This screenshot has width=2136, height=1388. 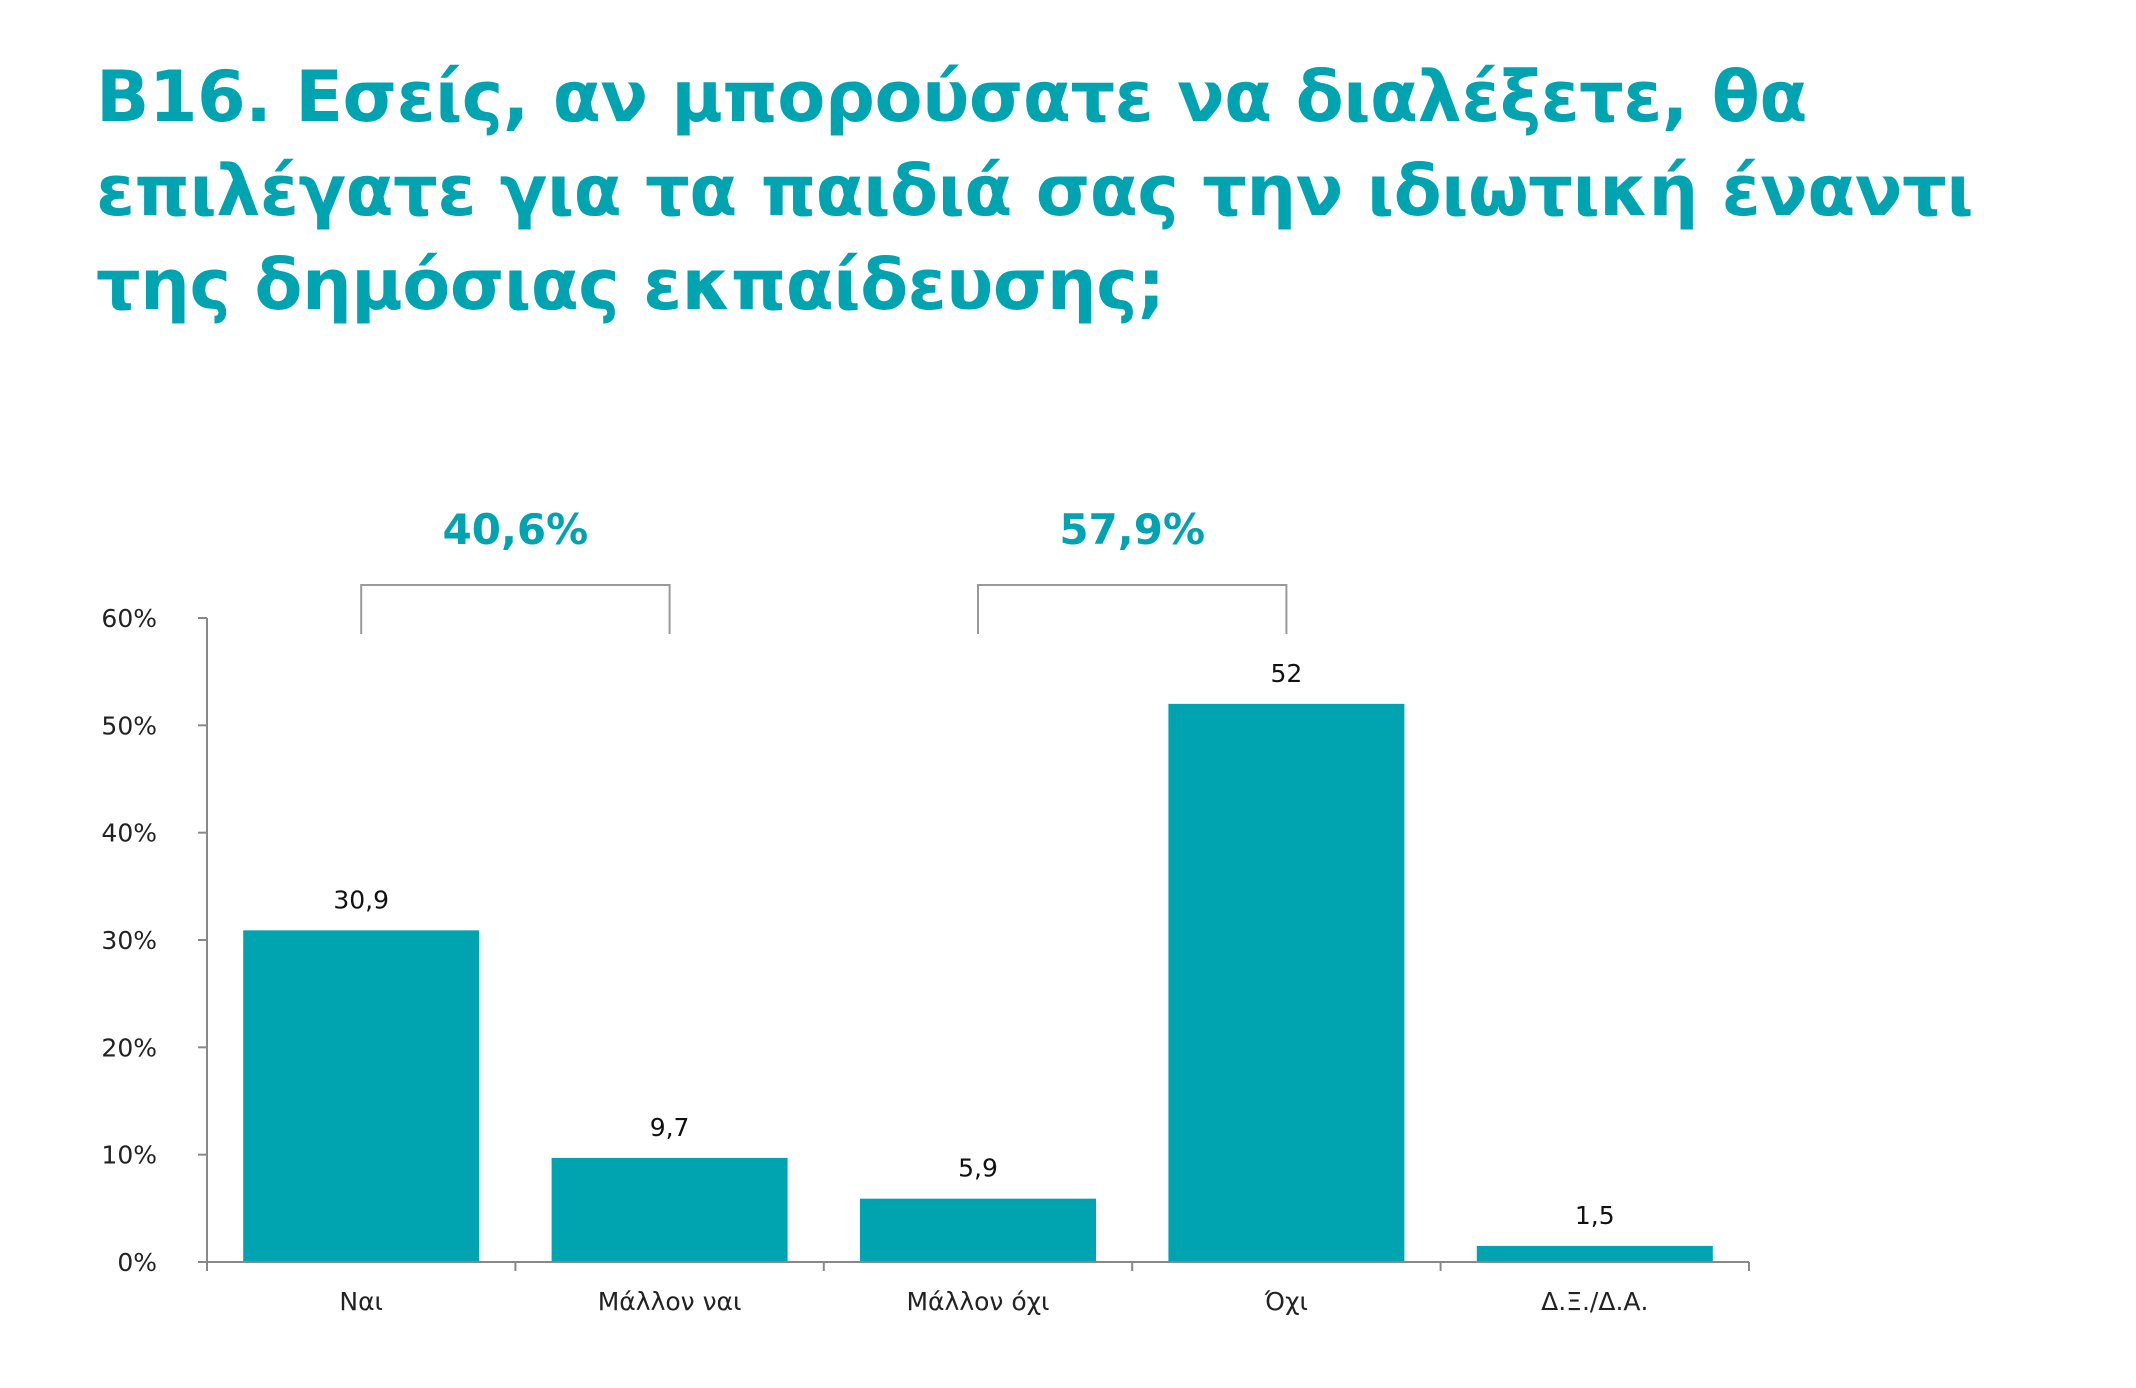 What do you see at coordinates (1594, 1301) in the screenshot?
I see `category-label: Δ.Ξ./Δ.Α.` at bounding box center [1594, 1301].